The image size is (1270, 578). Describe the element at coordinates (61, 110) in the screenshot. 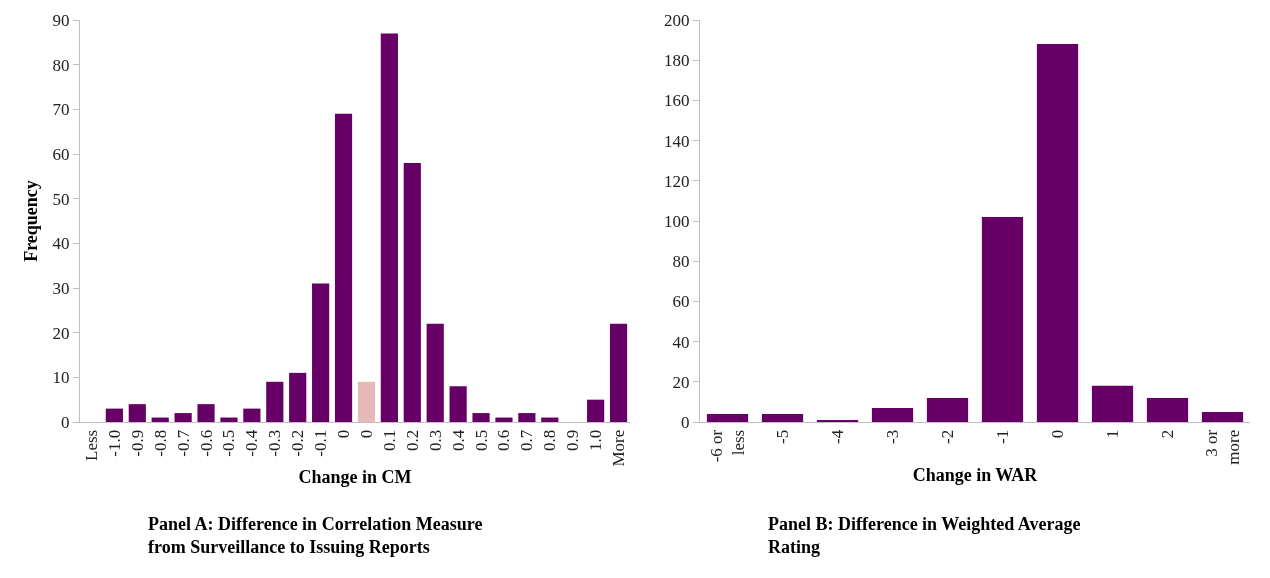

I see `y-tick-label: 70` at that location.